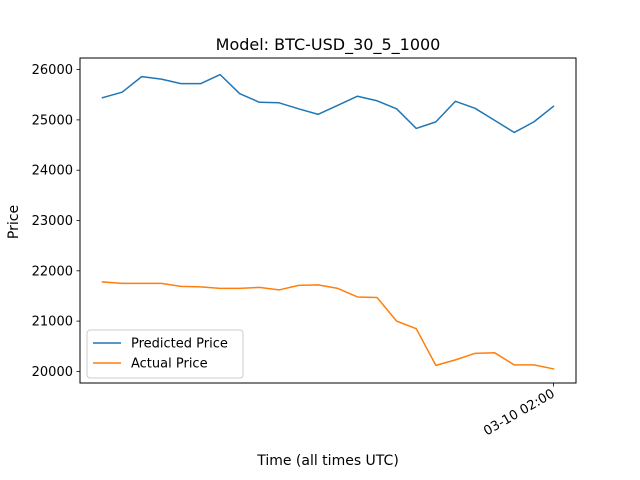  What do you see at coordinates (52, 120) in the screenshot?
I see `y-tick-label: 25000` at bounding box center [52, 120].